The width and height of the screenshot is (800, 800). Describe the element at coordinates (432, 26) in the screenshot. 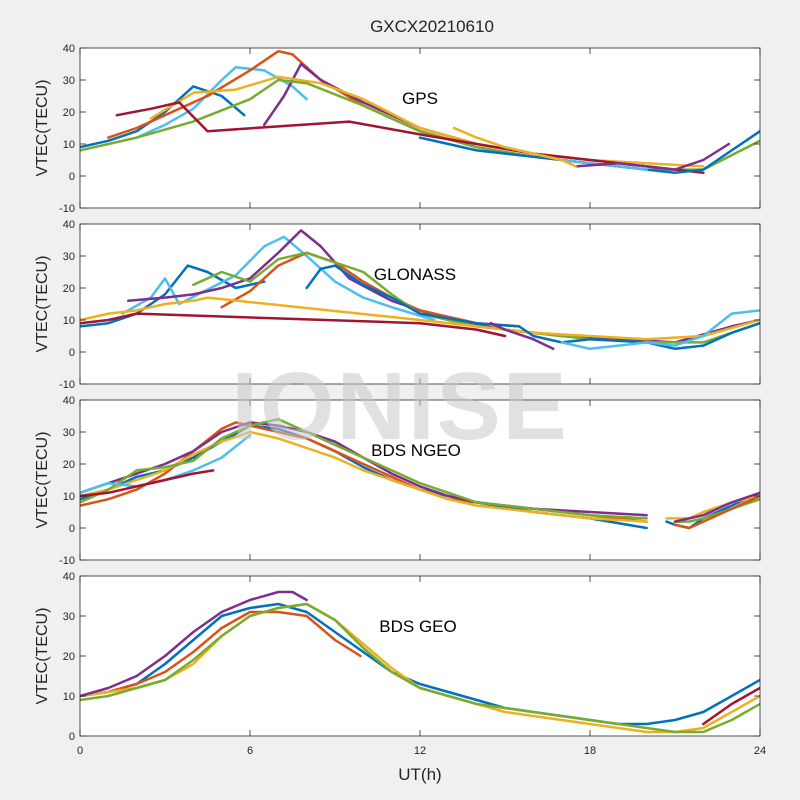

I see `figure-title: GXCX20210610` at that location.